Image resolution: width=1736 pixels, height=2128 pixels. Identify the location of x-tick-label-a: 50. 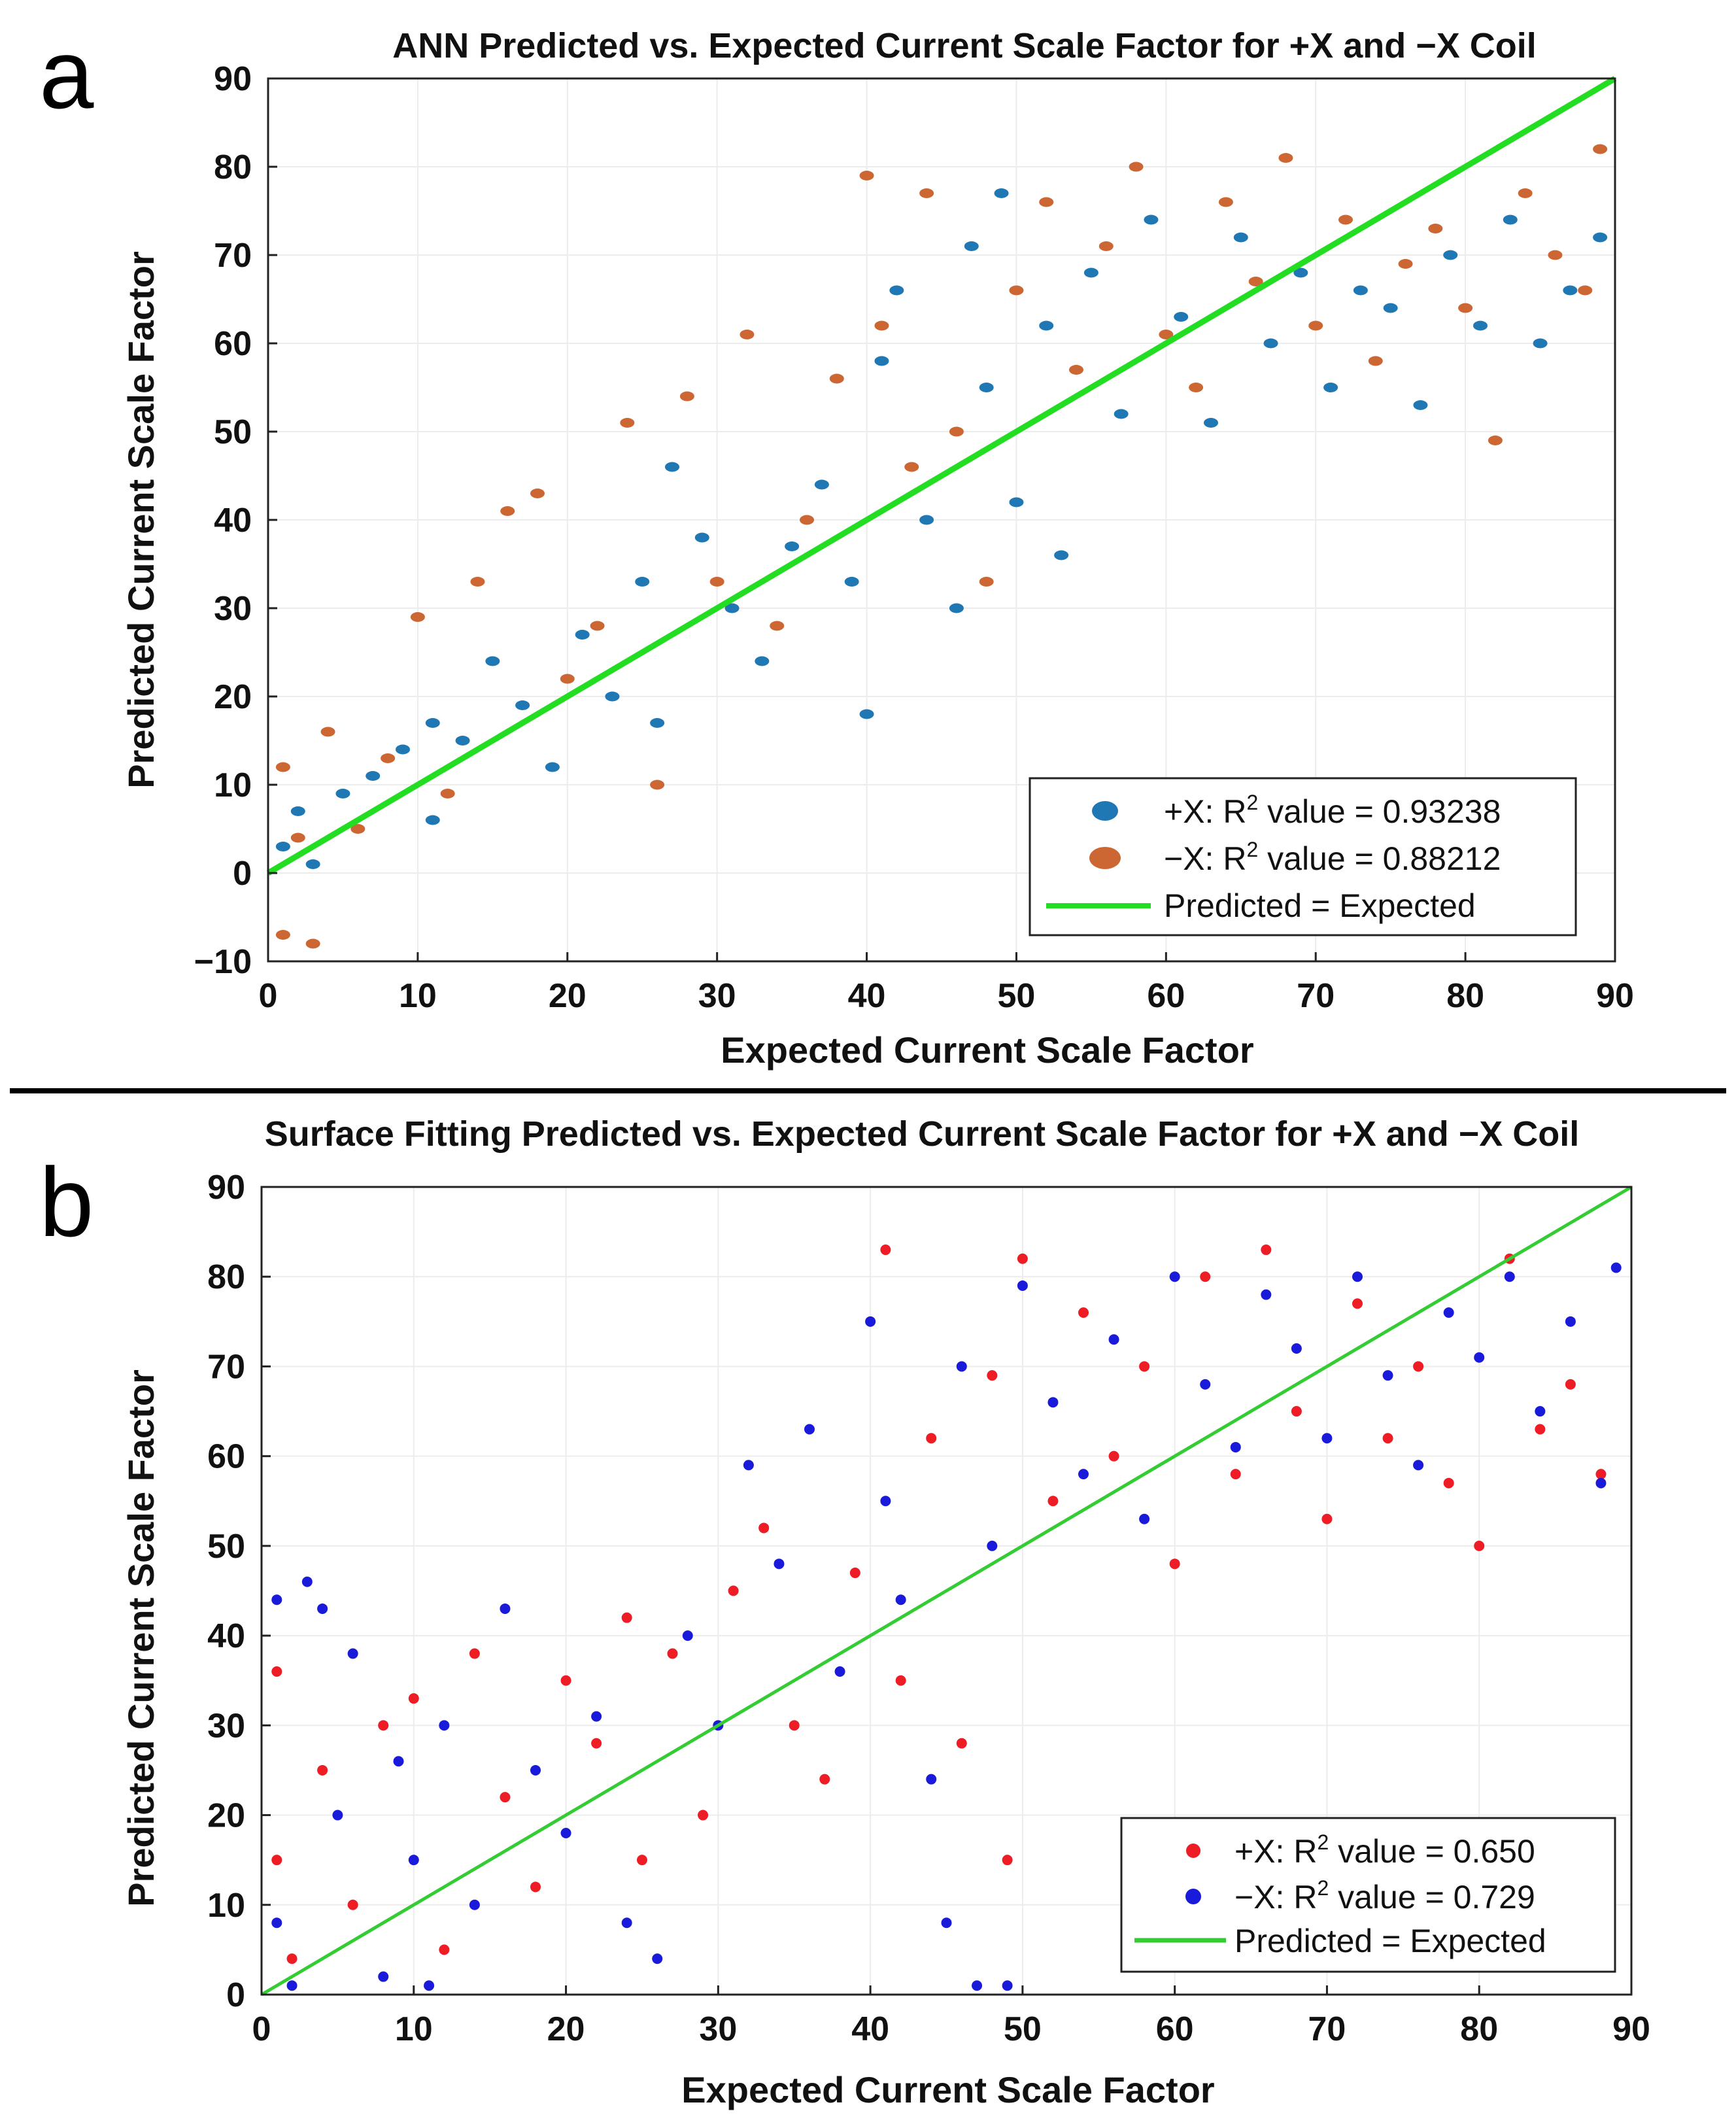
(1017, 996).